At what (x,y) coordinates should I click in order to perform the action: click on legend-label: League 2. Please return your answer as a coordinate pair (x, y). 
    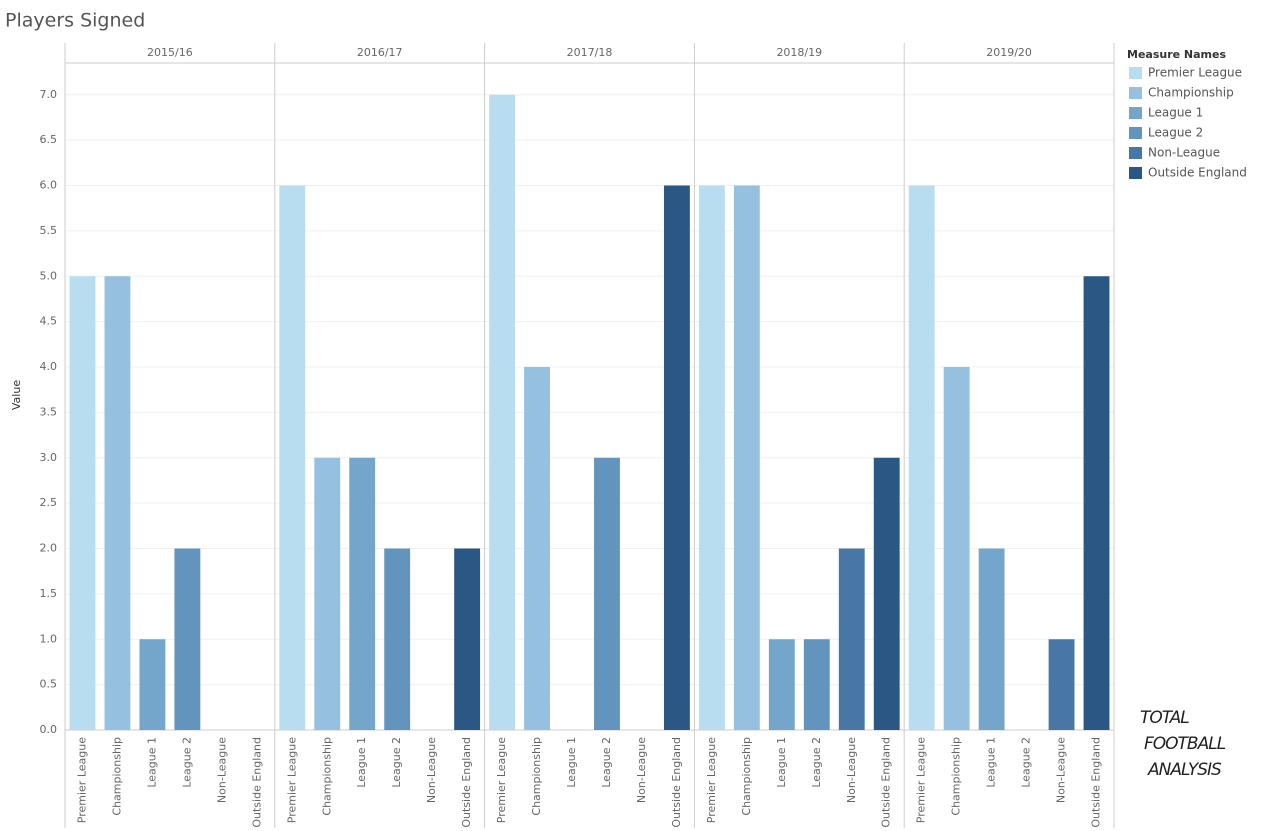
    Looking at the image, I should click on (1175, 133).